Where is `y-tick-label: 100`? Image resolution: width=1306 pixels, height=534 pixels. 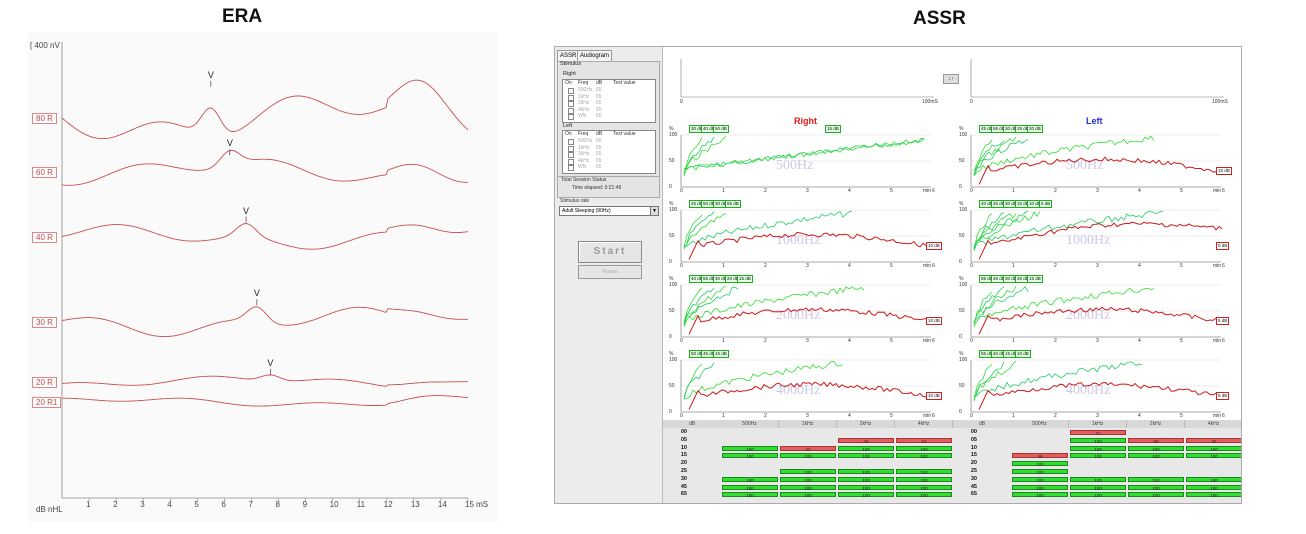 y-tick-label: 100 is located at coordinates (963, 210).